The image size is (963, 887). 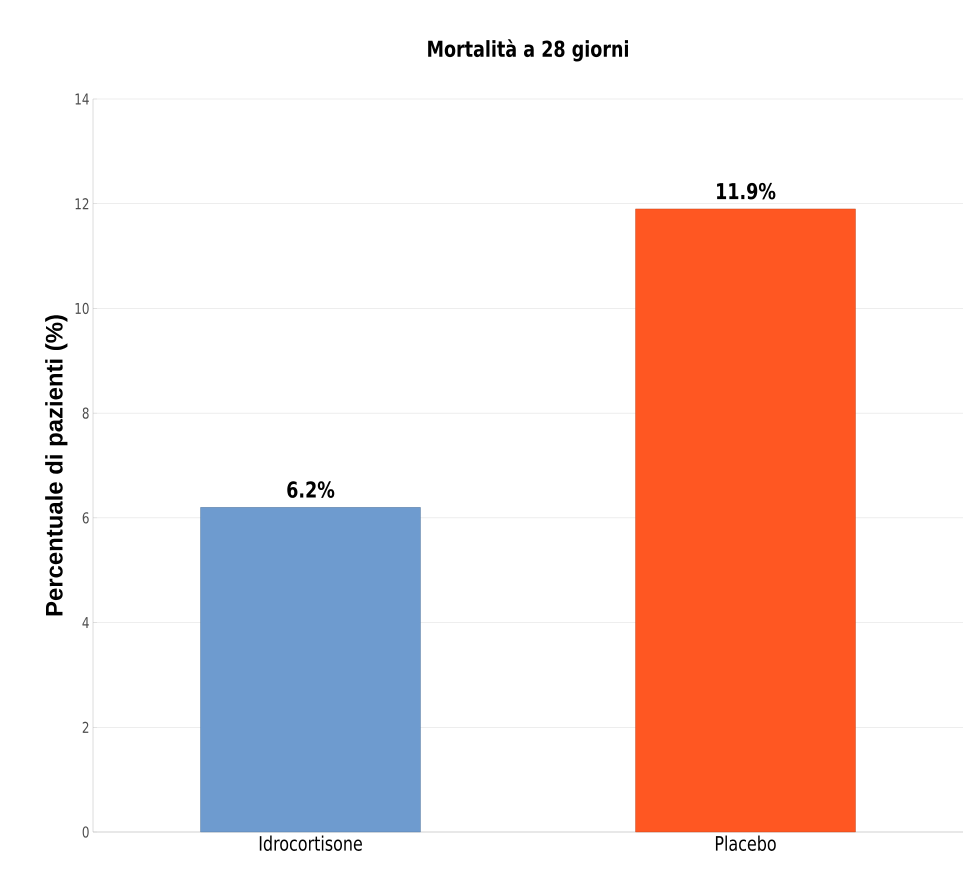 I want to click on chart-title: Mortalità a 28 giorni, so click(x=528, y=50).